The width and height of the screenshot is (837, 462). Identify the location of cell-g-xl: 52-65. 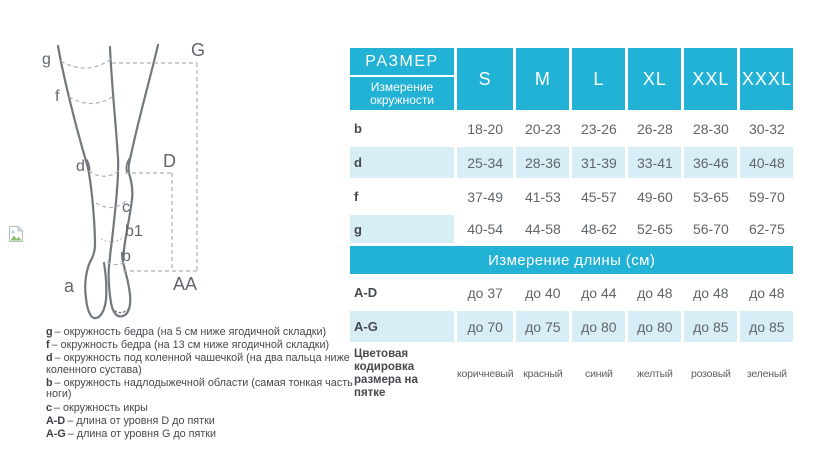
(655, 229).